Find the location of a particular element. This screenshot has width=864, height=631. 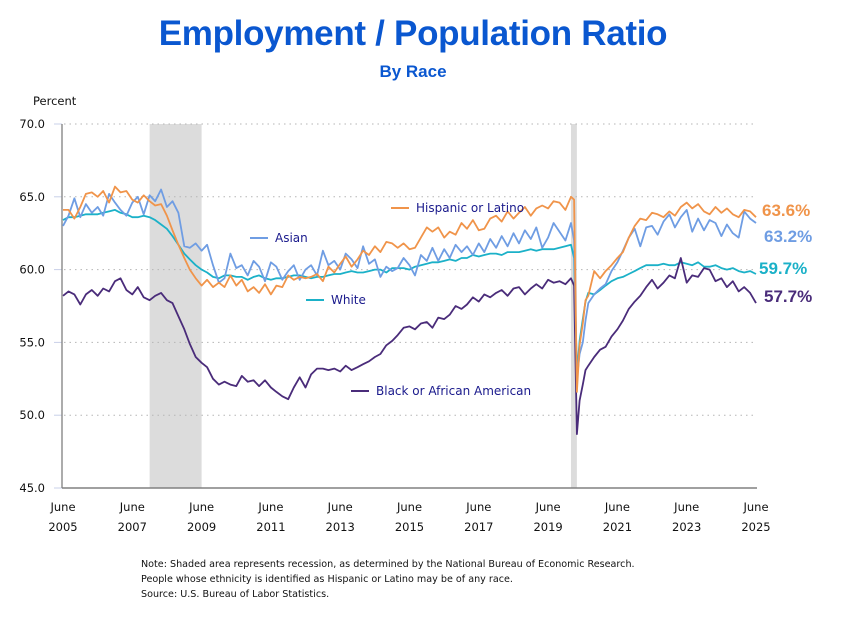

x-tick-year: 2021 is located at coordinates (617, 527).